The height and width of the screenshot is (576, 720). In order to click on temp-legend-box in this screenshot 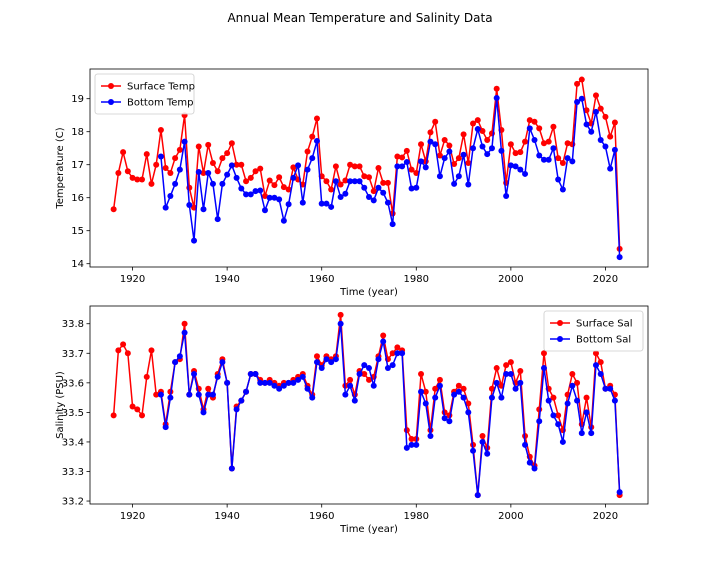, I will do `click(144, 94)`.